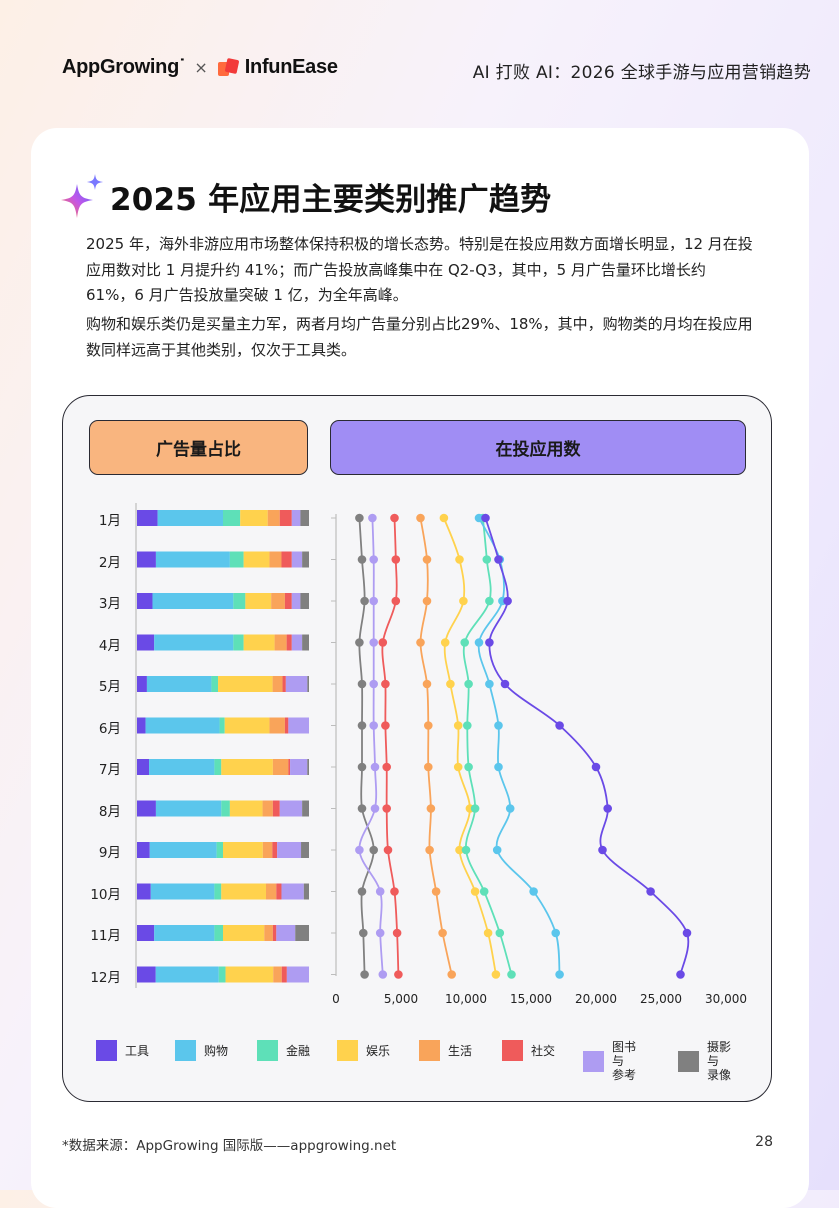  Describe the element at coordinates (306, 891) in the screenshot. I see `bar-segment-10月-摄影与录像` at that location.